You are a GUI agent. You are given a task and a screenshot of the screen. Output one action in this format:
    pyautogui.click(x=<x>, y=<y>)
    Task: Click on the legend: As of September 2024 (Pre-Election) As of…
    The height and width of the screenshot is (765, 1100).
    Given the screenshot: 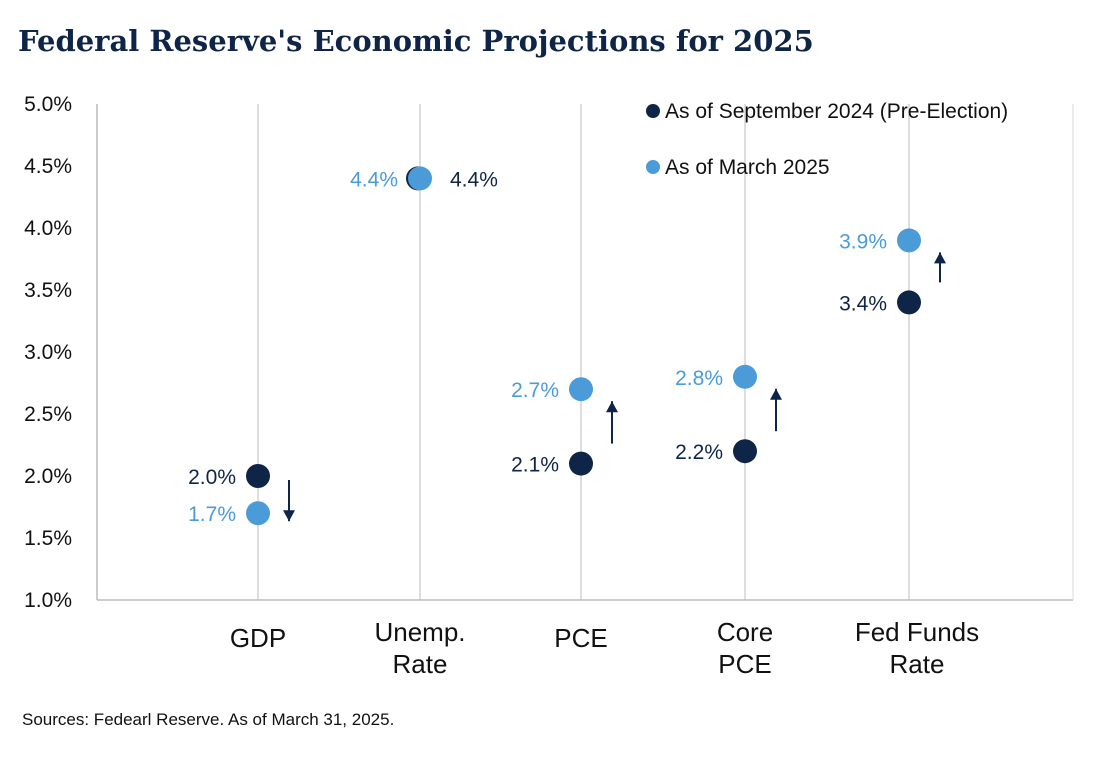 What is the action you would take?
    pyautogui.click(x=827, y=139)
    